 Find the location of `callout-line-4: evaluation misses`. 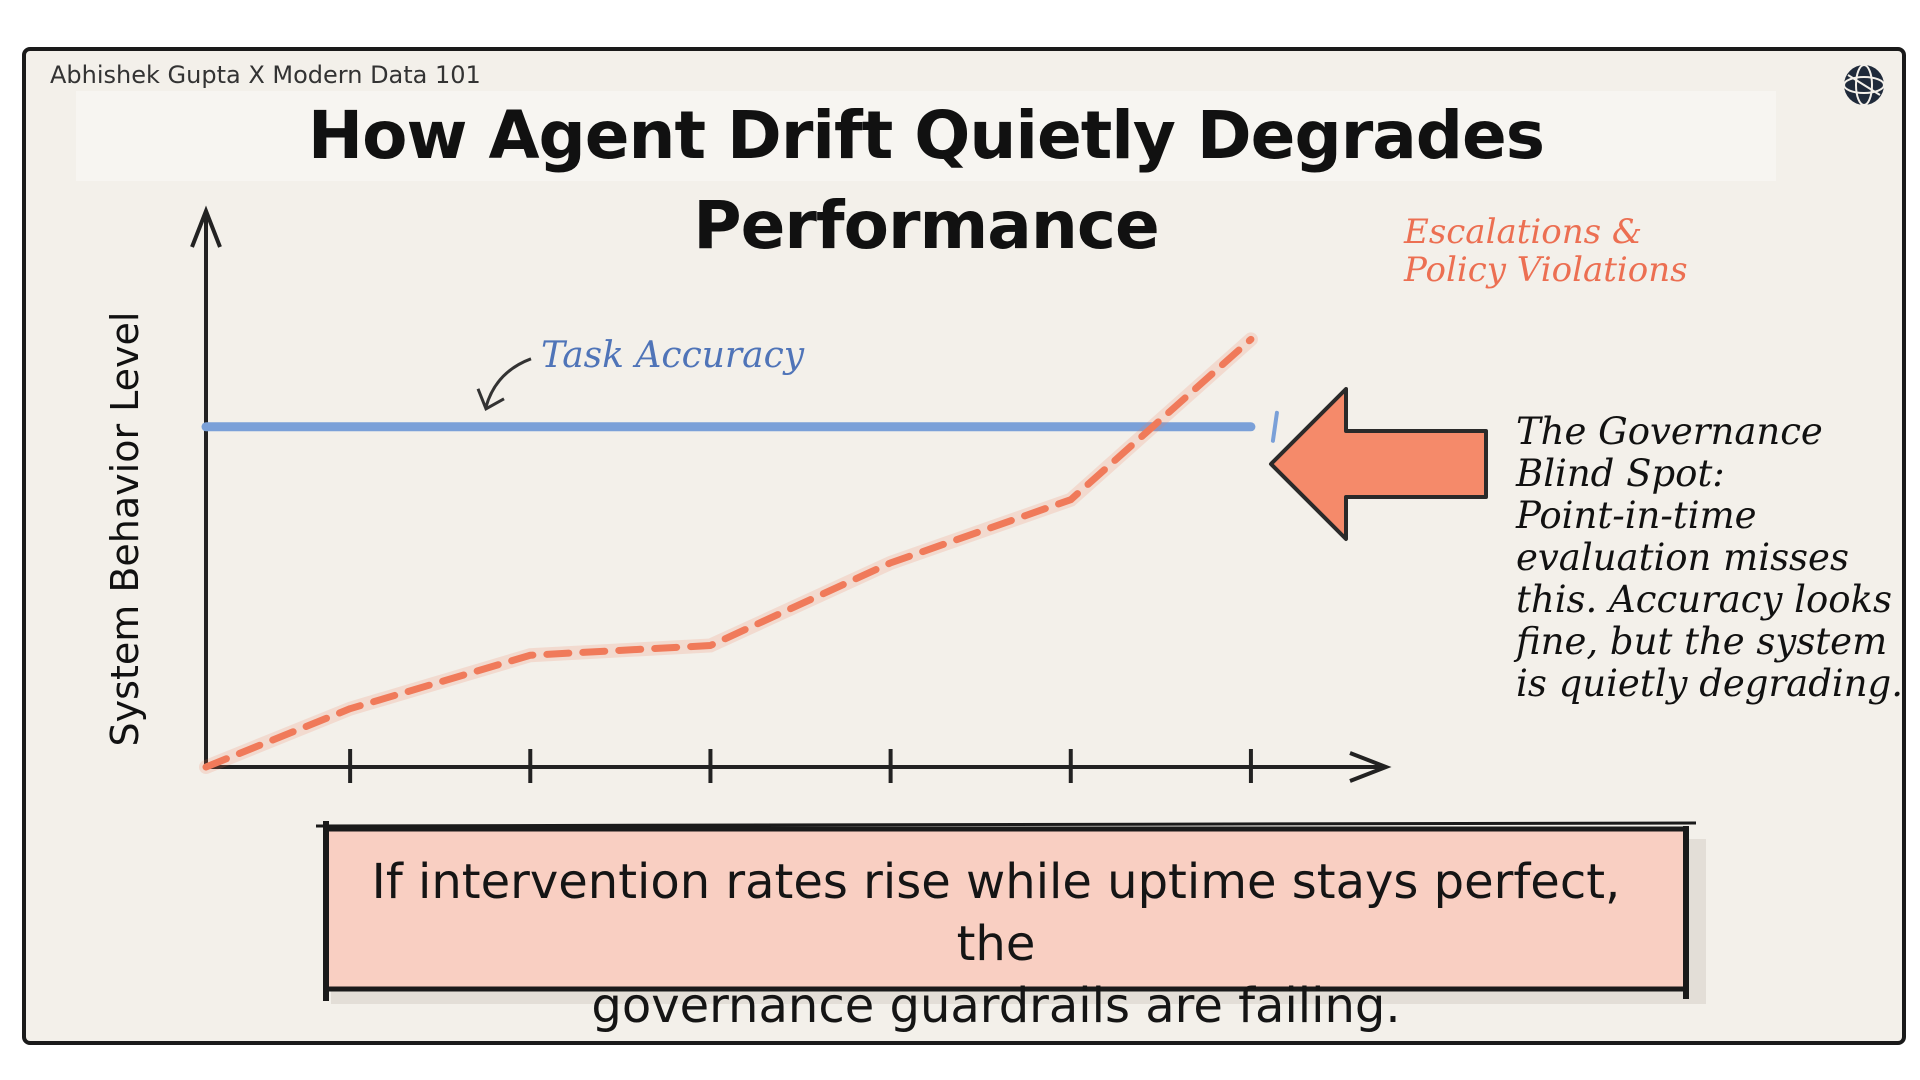

callout-line-4: evaluation misses is located at coordinates (1682, 557).